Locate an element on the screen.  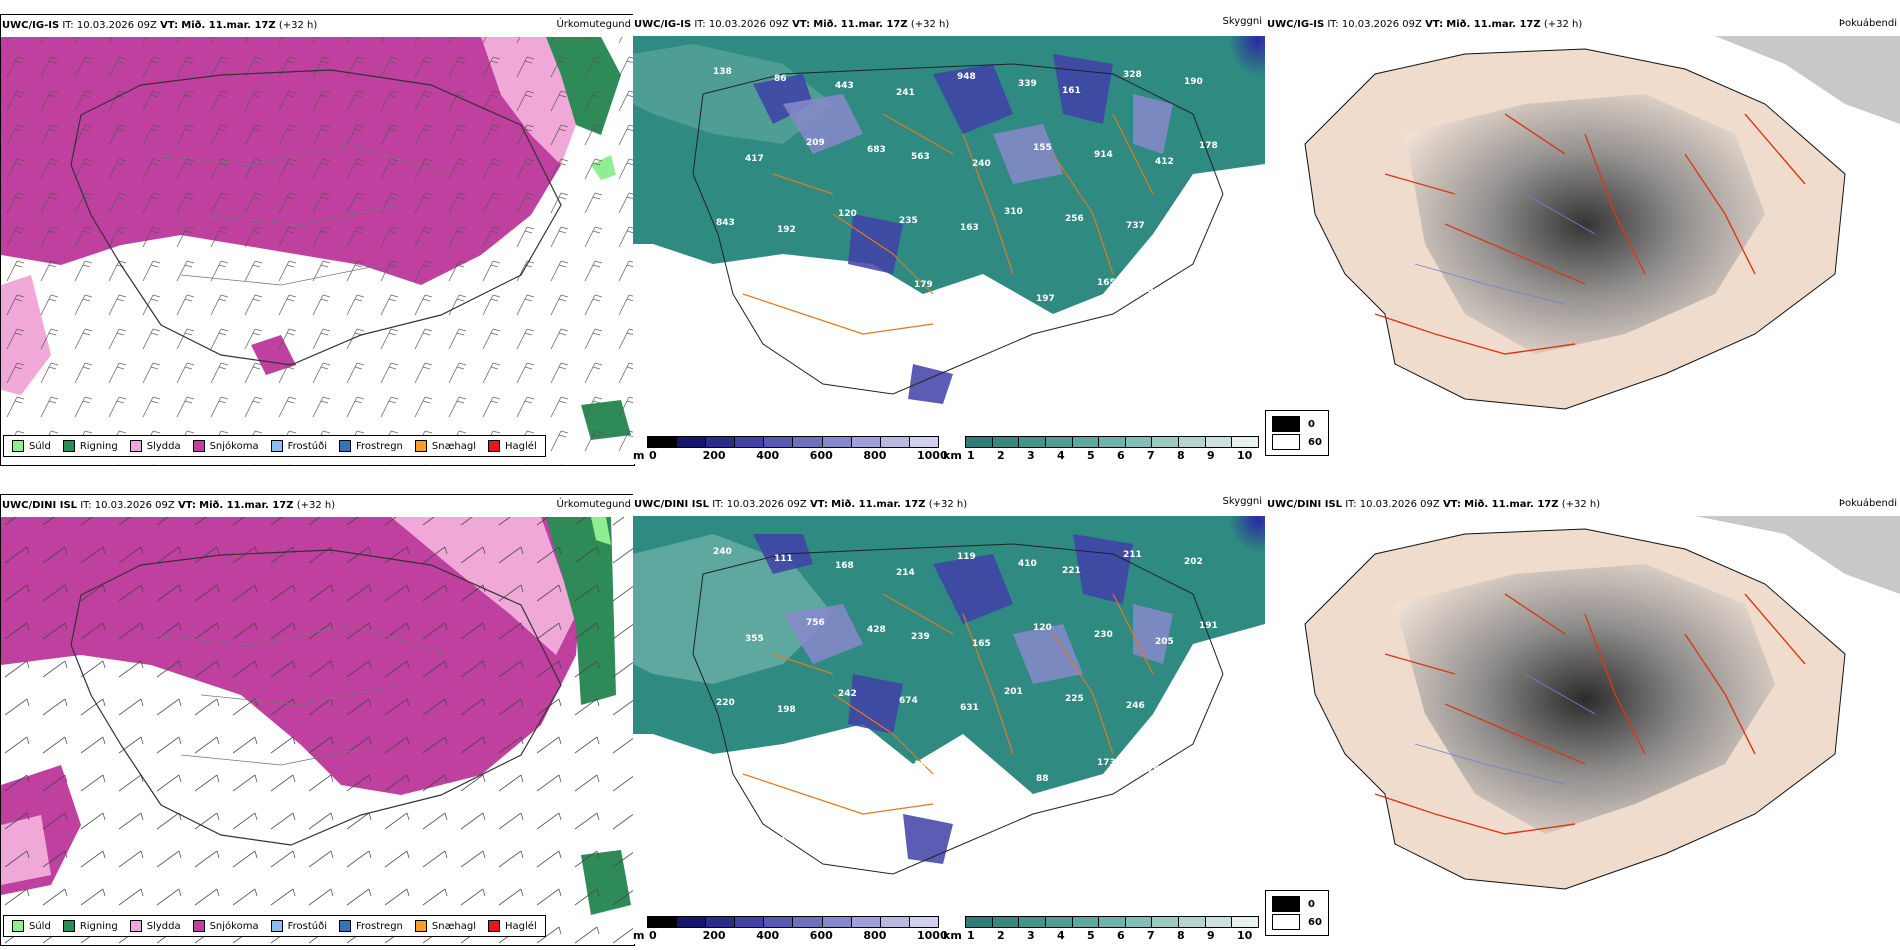
colorbar-tick: 2 is located at coordinates (1001, 935).